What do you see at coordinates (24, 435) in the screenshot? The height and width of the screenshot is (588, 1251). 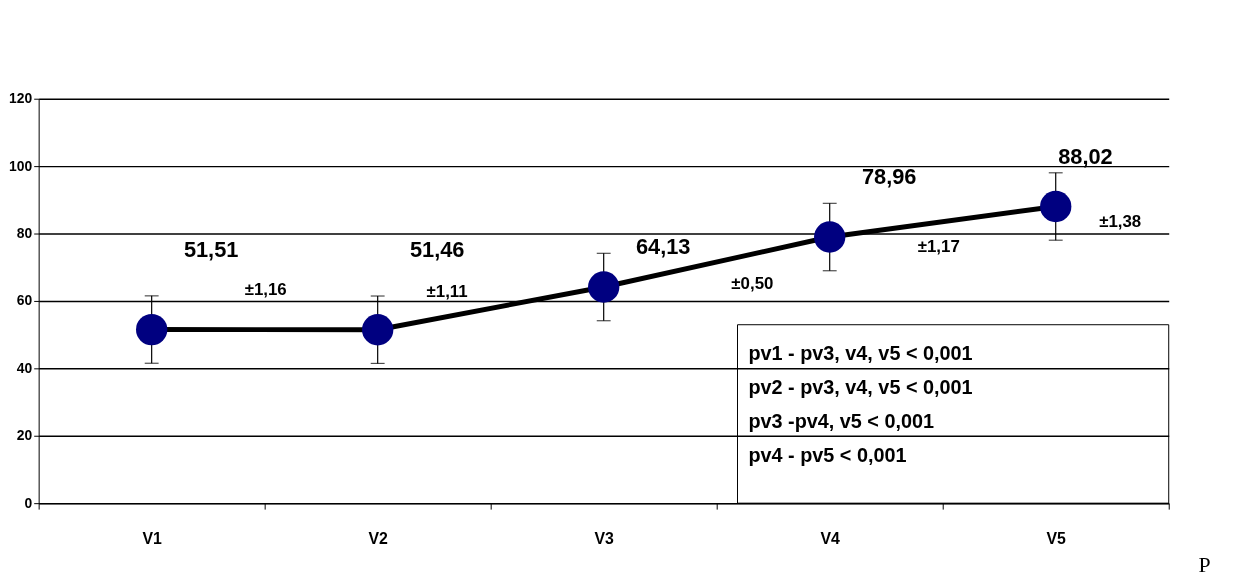 I see `y-tick-label: 20` at bounding box center [24, 435].